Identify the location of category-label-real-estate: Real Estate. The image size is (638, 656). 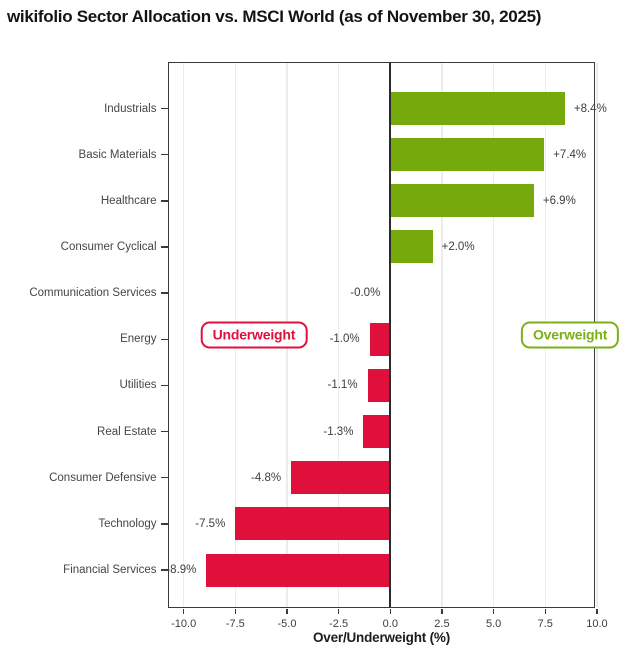
(127, 431).